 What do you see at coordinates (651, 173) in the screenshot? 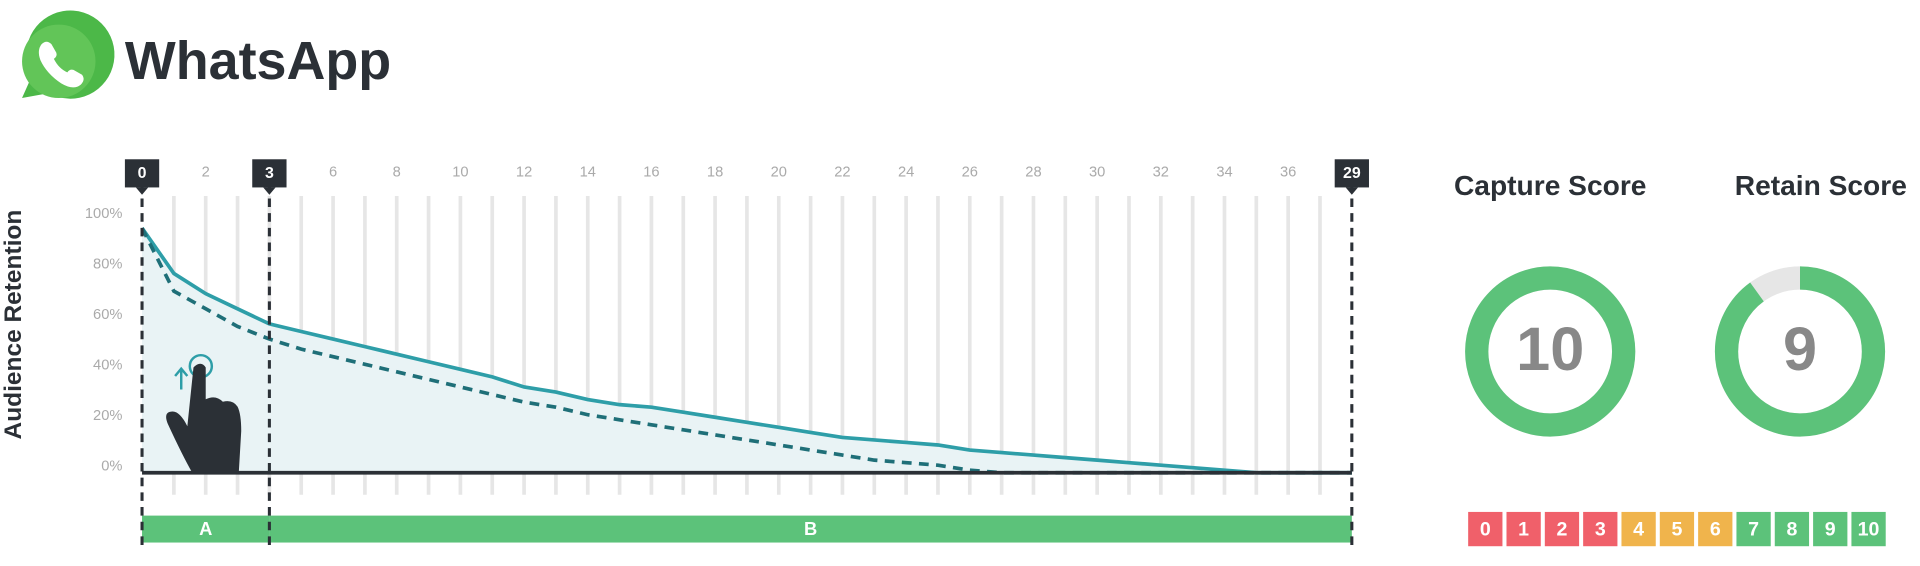
I see `x-tick-label: 16` at bounding box center [651, 173].